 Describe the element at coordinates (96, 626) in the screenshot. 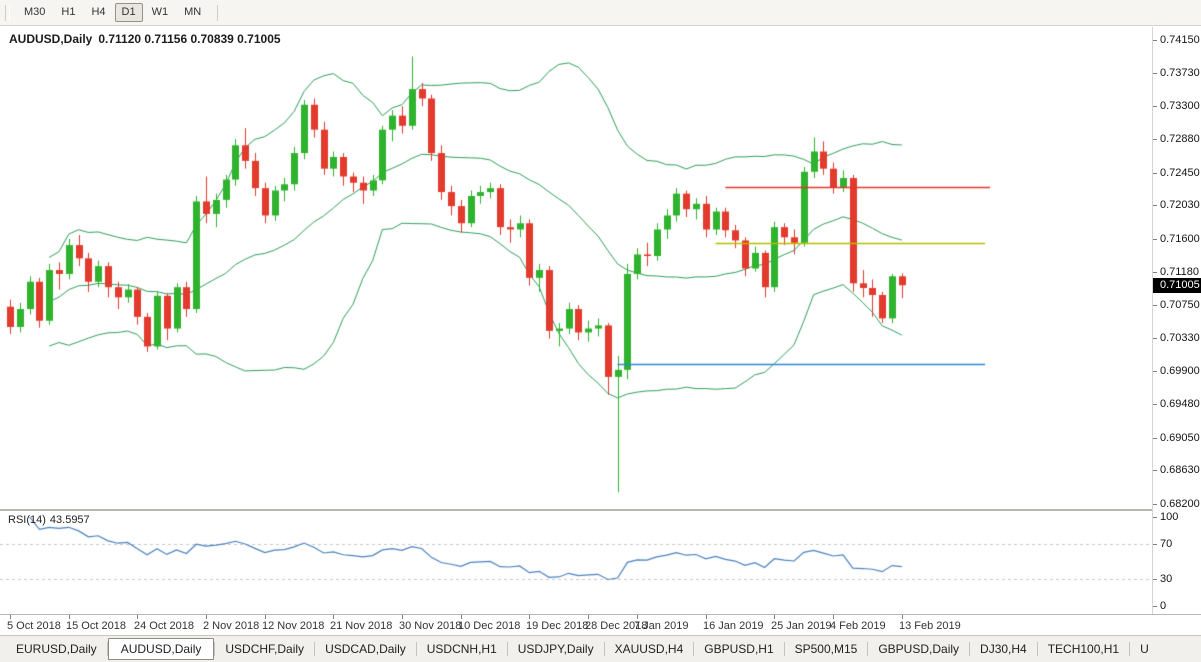

I see `date-axis-label: 15 Oct 2018` at that location.